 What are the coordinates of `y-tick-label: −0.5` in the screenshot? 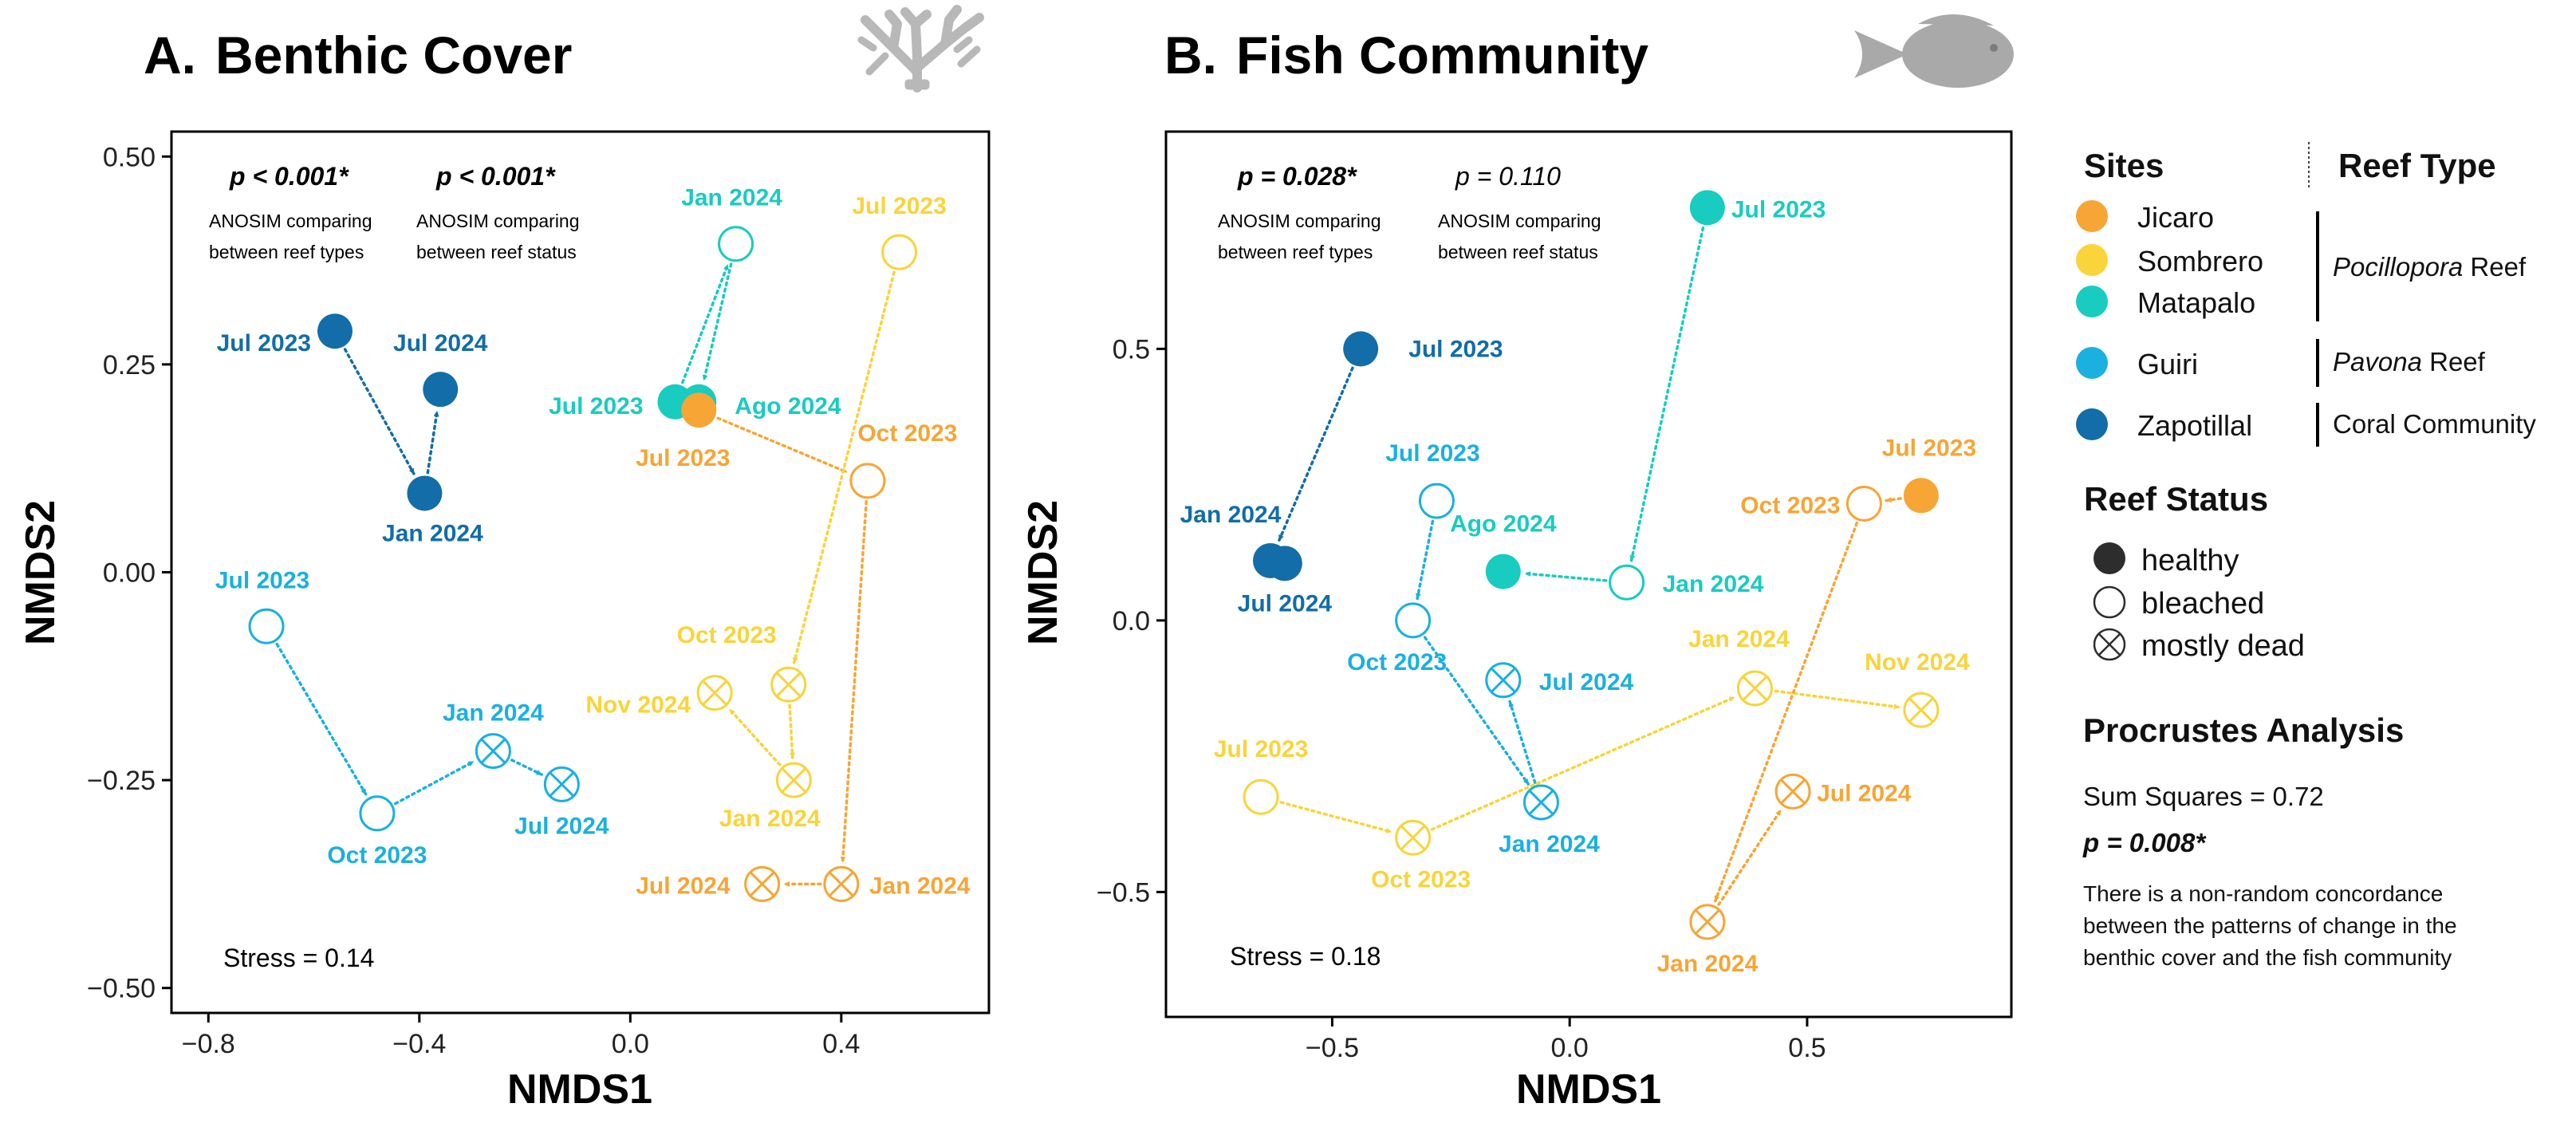 It's located at (1123, 893).